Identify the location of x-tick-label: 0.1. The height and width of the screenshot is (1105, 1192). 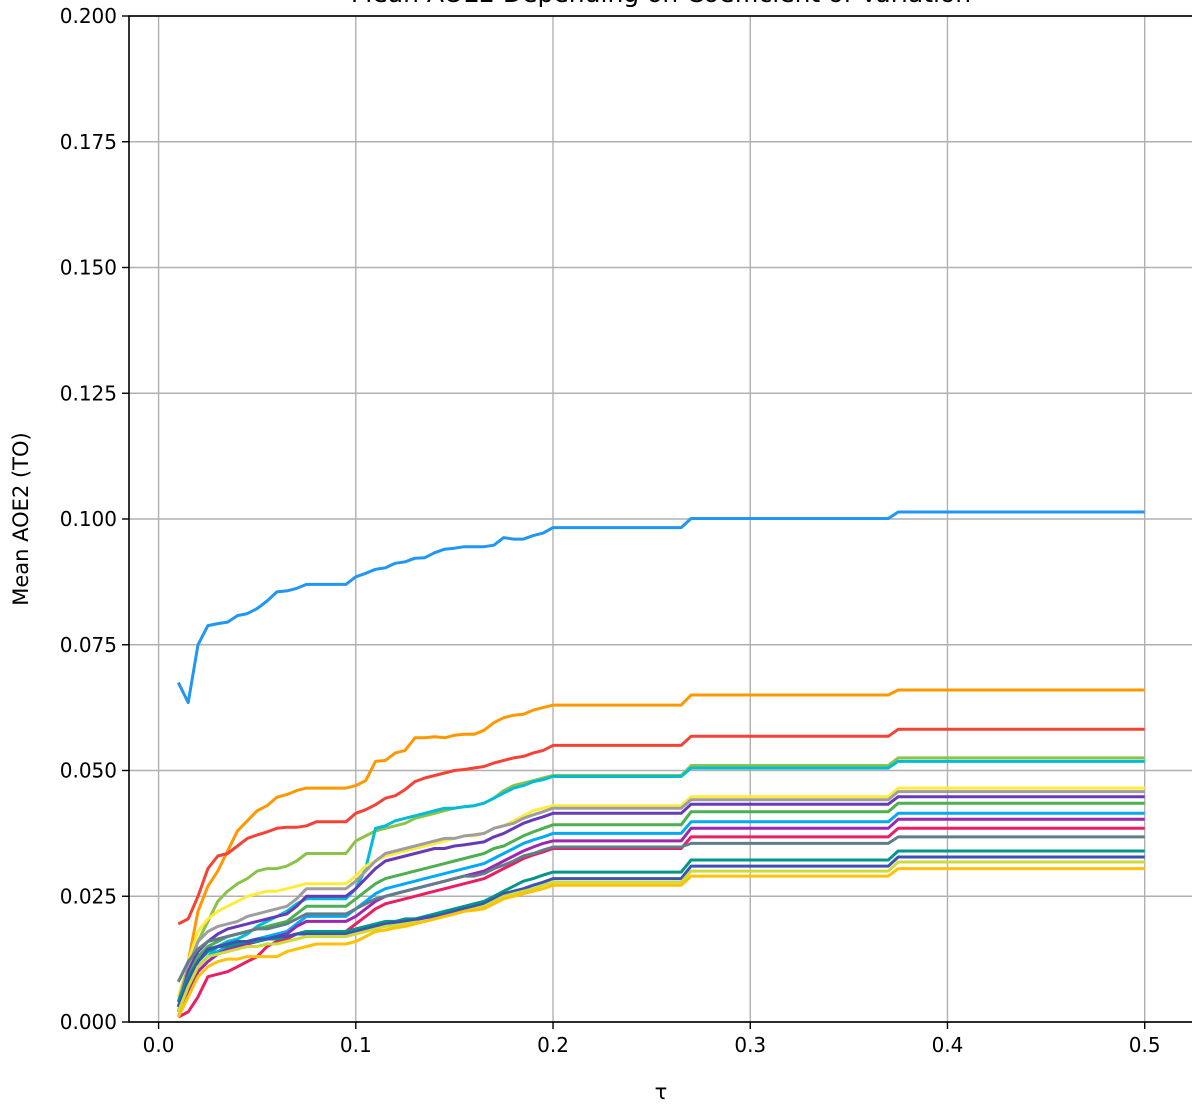
(356, 1045).